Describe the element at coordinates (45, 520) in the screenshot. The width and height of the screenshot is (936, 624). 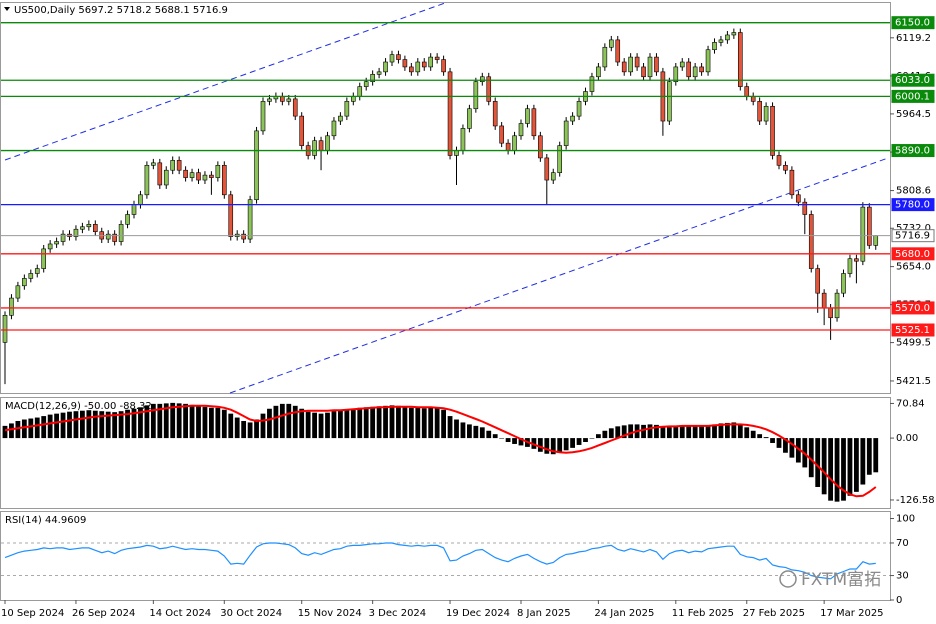
I see `rsi-title: RSI(14) 44.9609` at that location.